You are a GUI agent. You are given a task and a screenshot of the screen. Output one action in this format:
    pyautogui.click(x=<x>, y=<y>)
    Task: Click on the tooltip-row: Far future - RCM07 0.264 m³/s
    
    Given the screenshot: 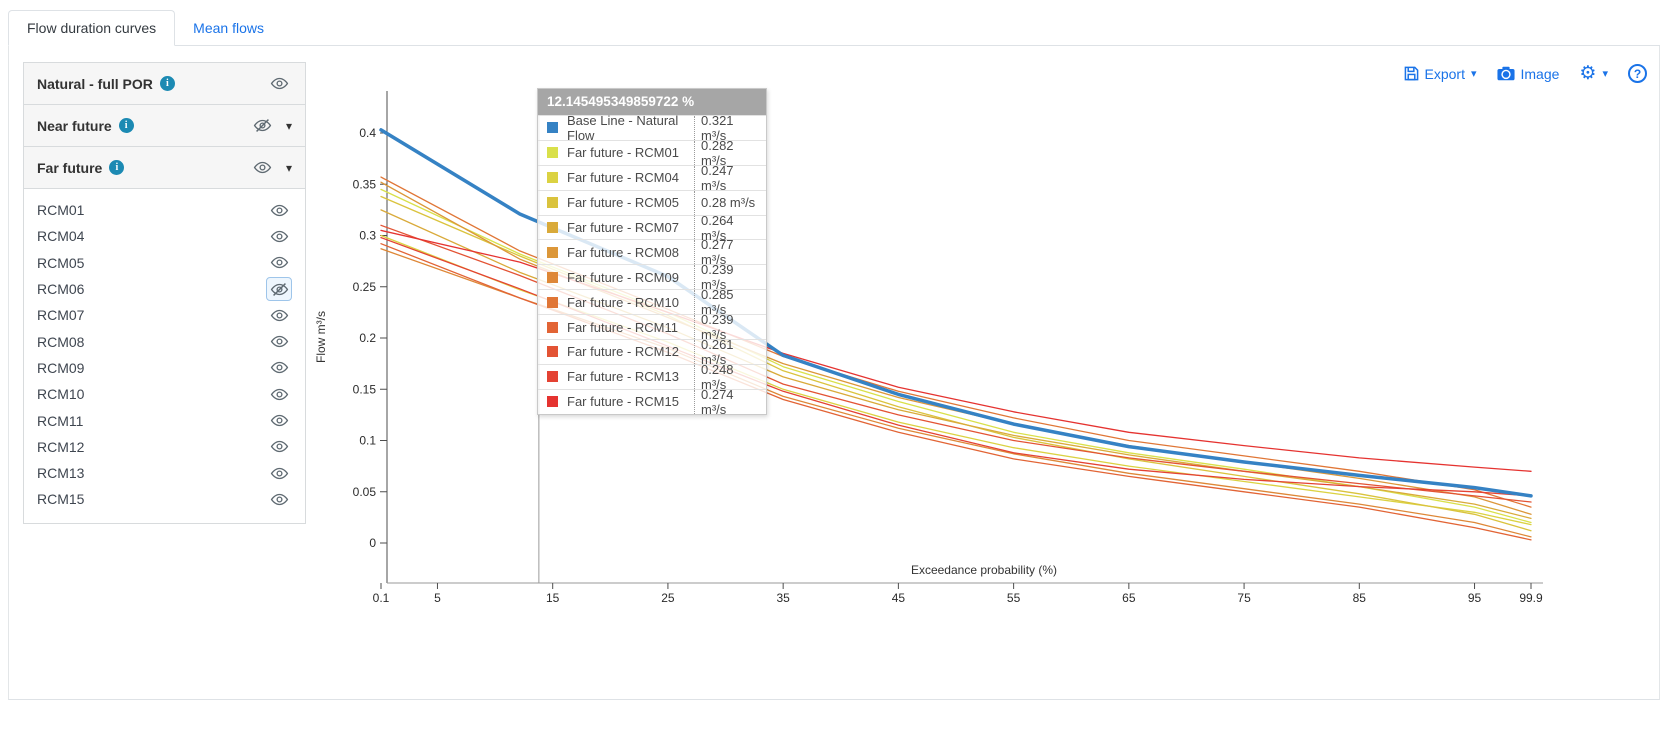 What is the action you would take?
    pyautogui.click(x=652, y=228)
    